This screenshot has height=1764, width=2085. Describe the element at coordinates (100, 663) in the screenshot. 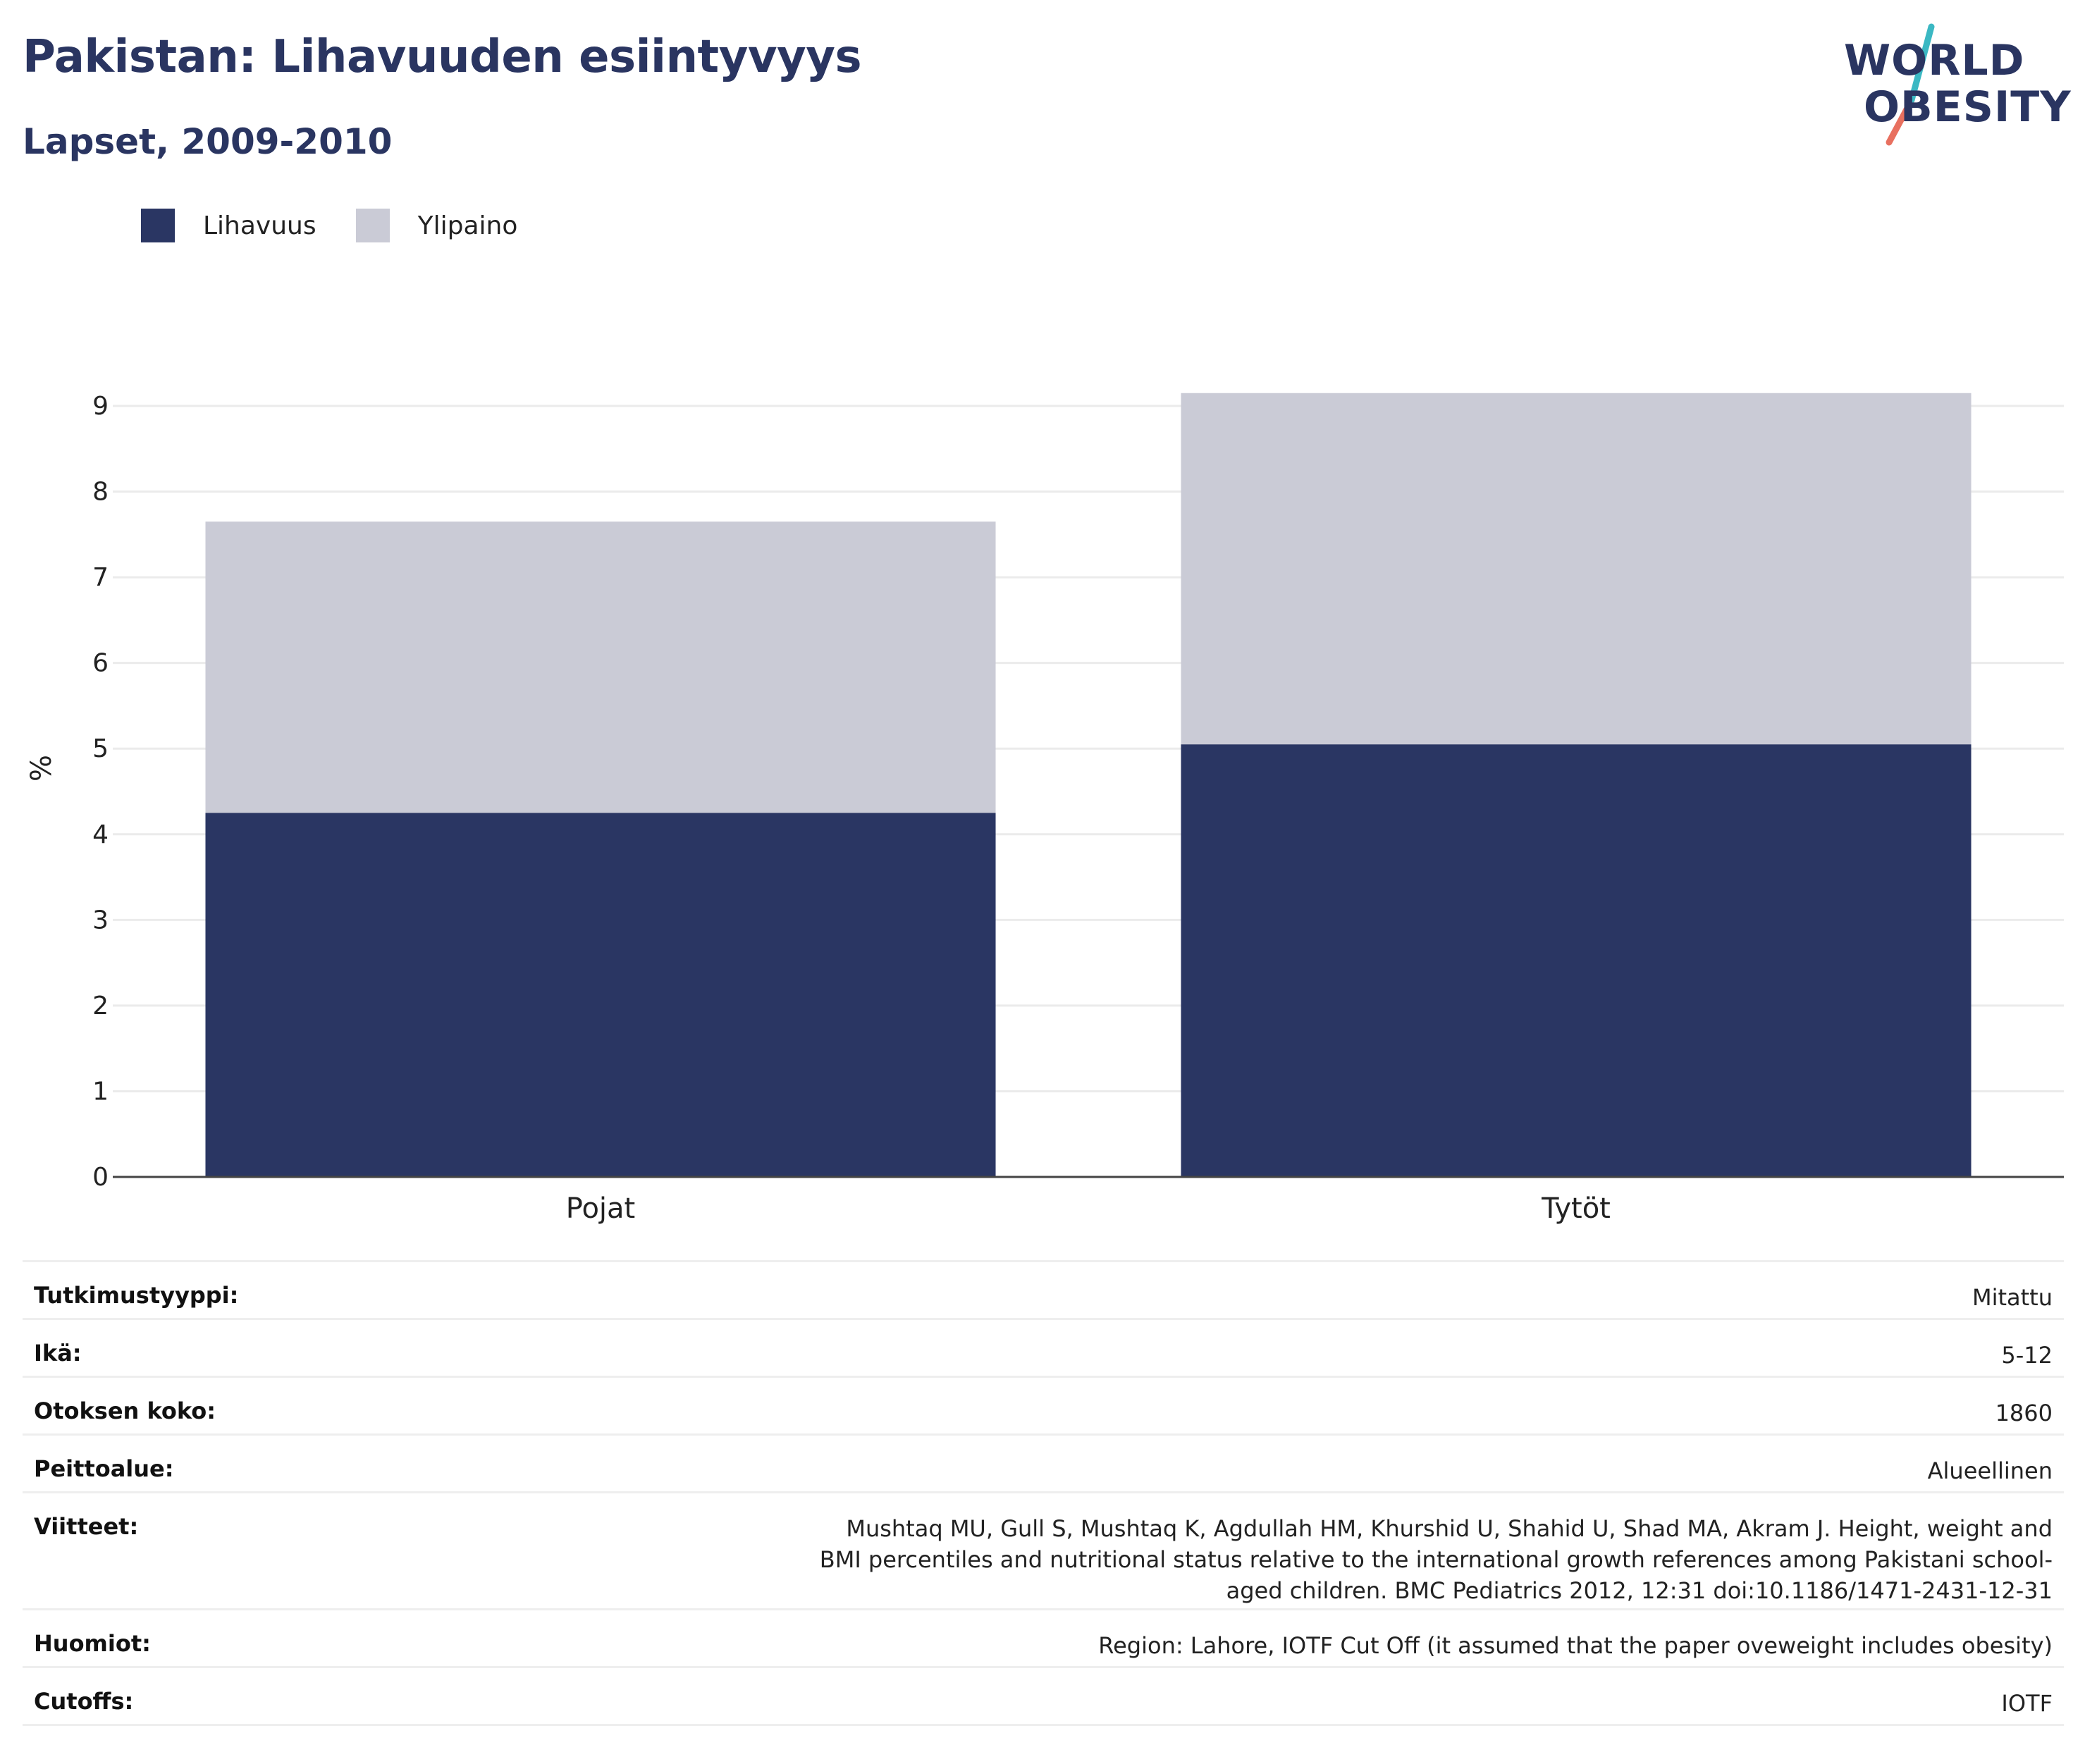

I see `y-tick-label-6: 6` at that location.